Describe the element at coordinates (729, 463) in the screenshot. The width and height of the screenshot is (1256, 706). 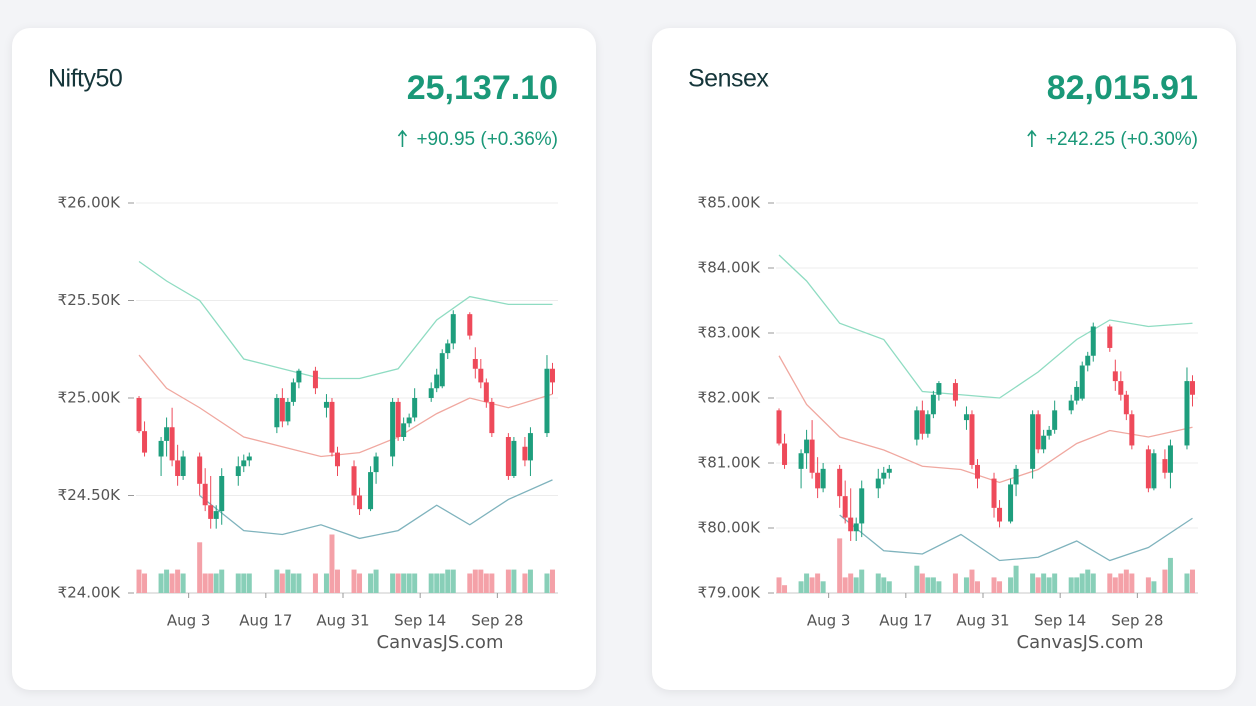
I see `y-tick-label: ₹81.00K` at that location.